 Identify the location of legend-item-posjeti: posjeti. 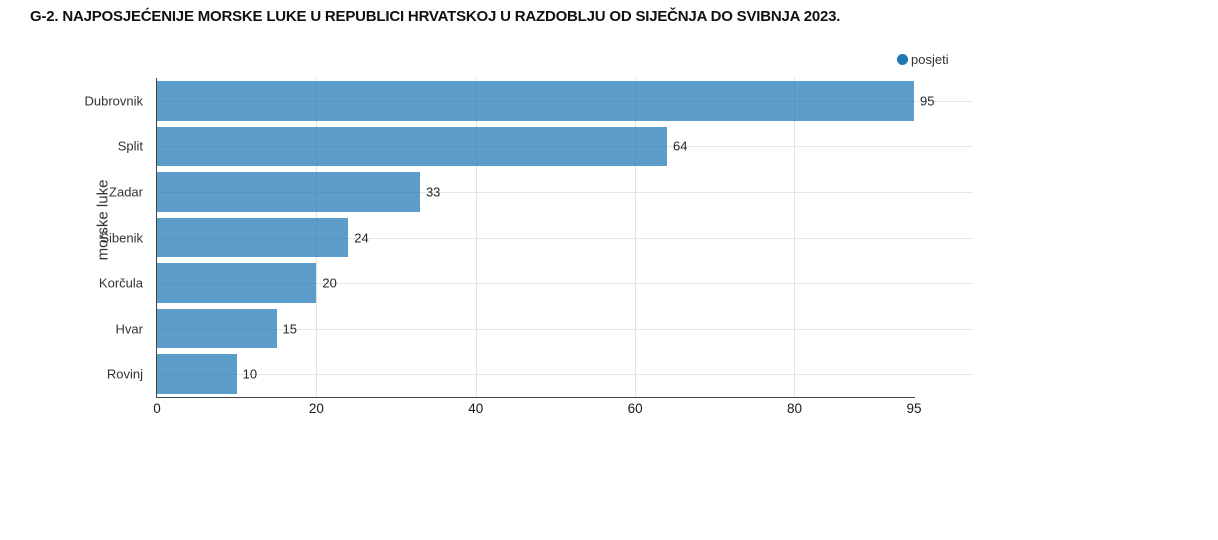
(923, 59).